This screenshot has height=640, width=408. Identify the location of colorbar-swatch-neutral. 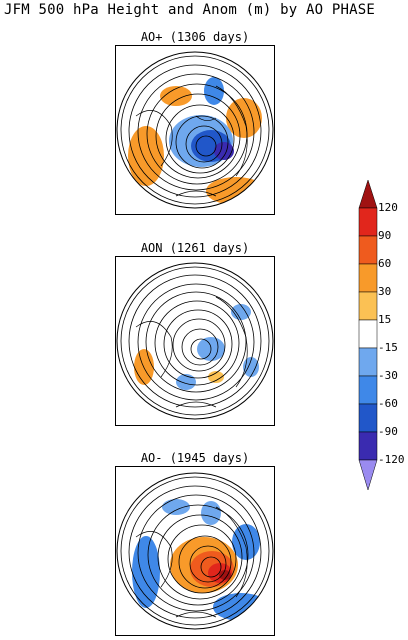
(368, 334).